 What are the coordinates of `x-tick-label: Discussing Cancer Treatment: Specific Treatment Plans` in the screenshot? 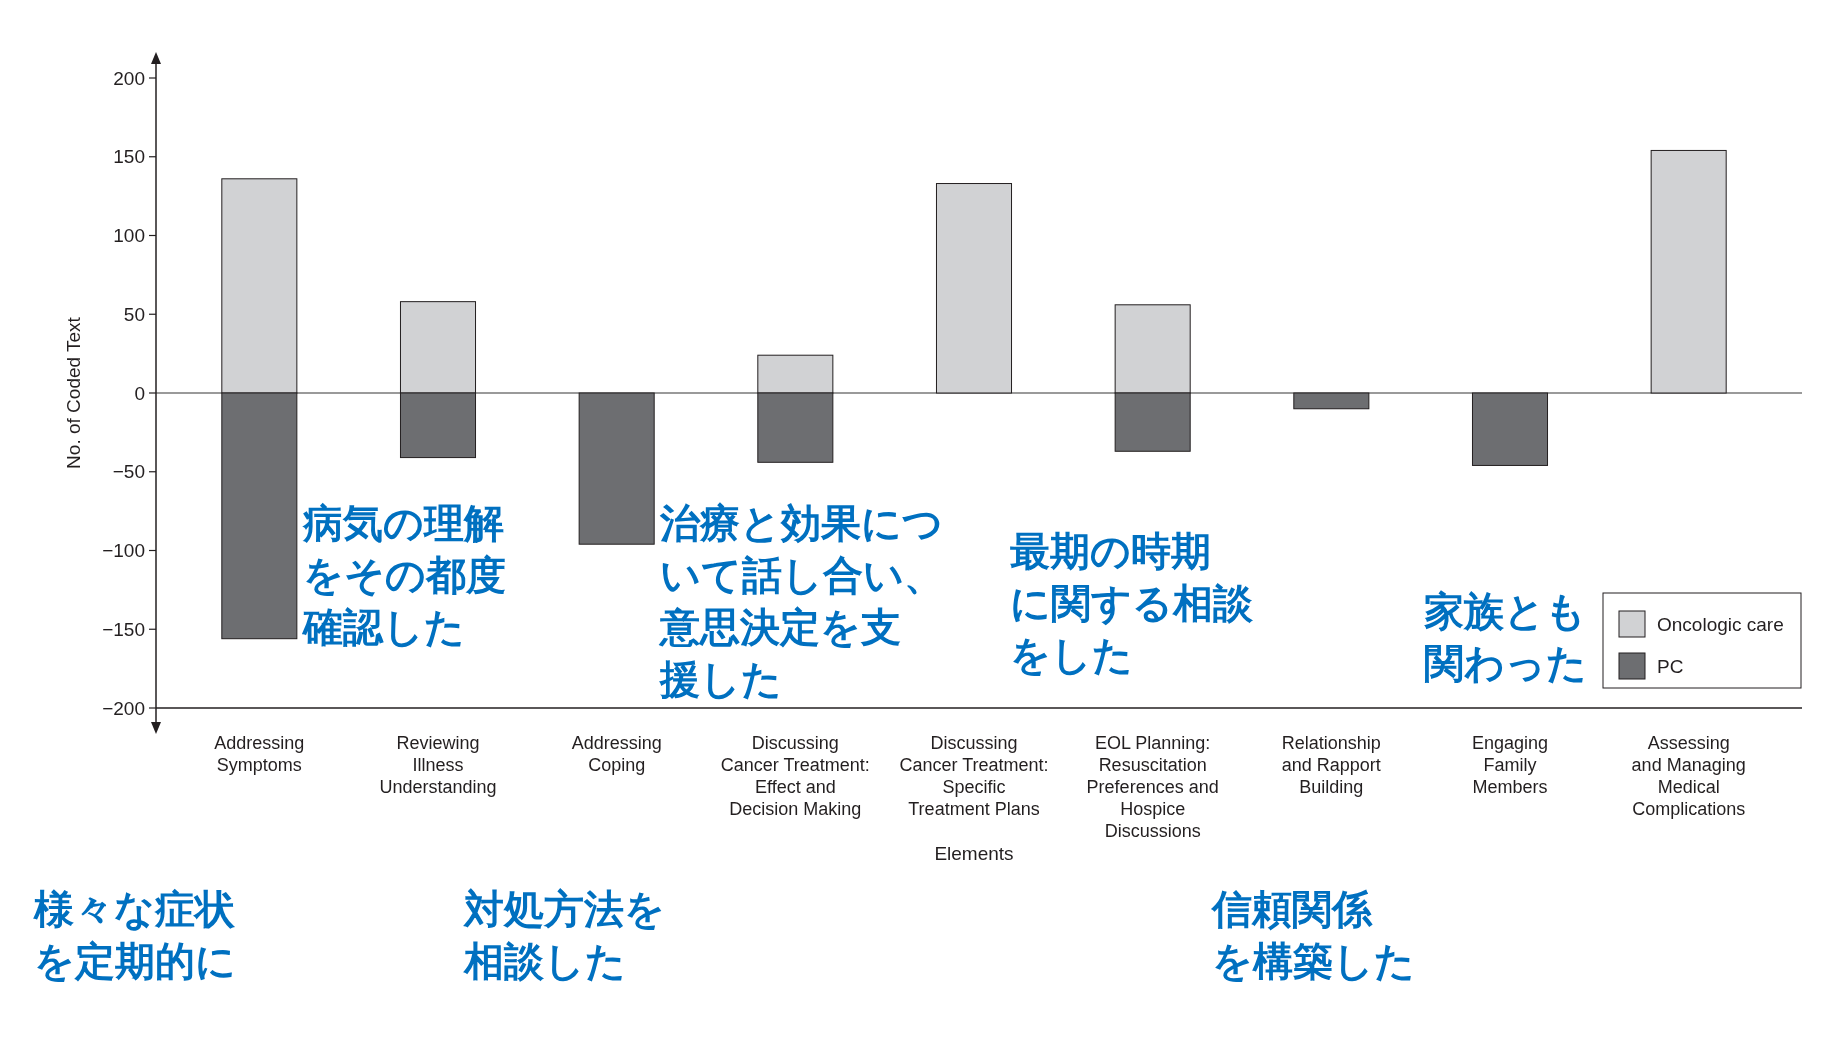 It's located at (974, 776).